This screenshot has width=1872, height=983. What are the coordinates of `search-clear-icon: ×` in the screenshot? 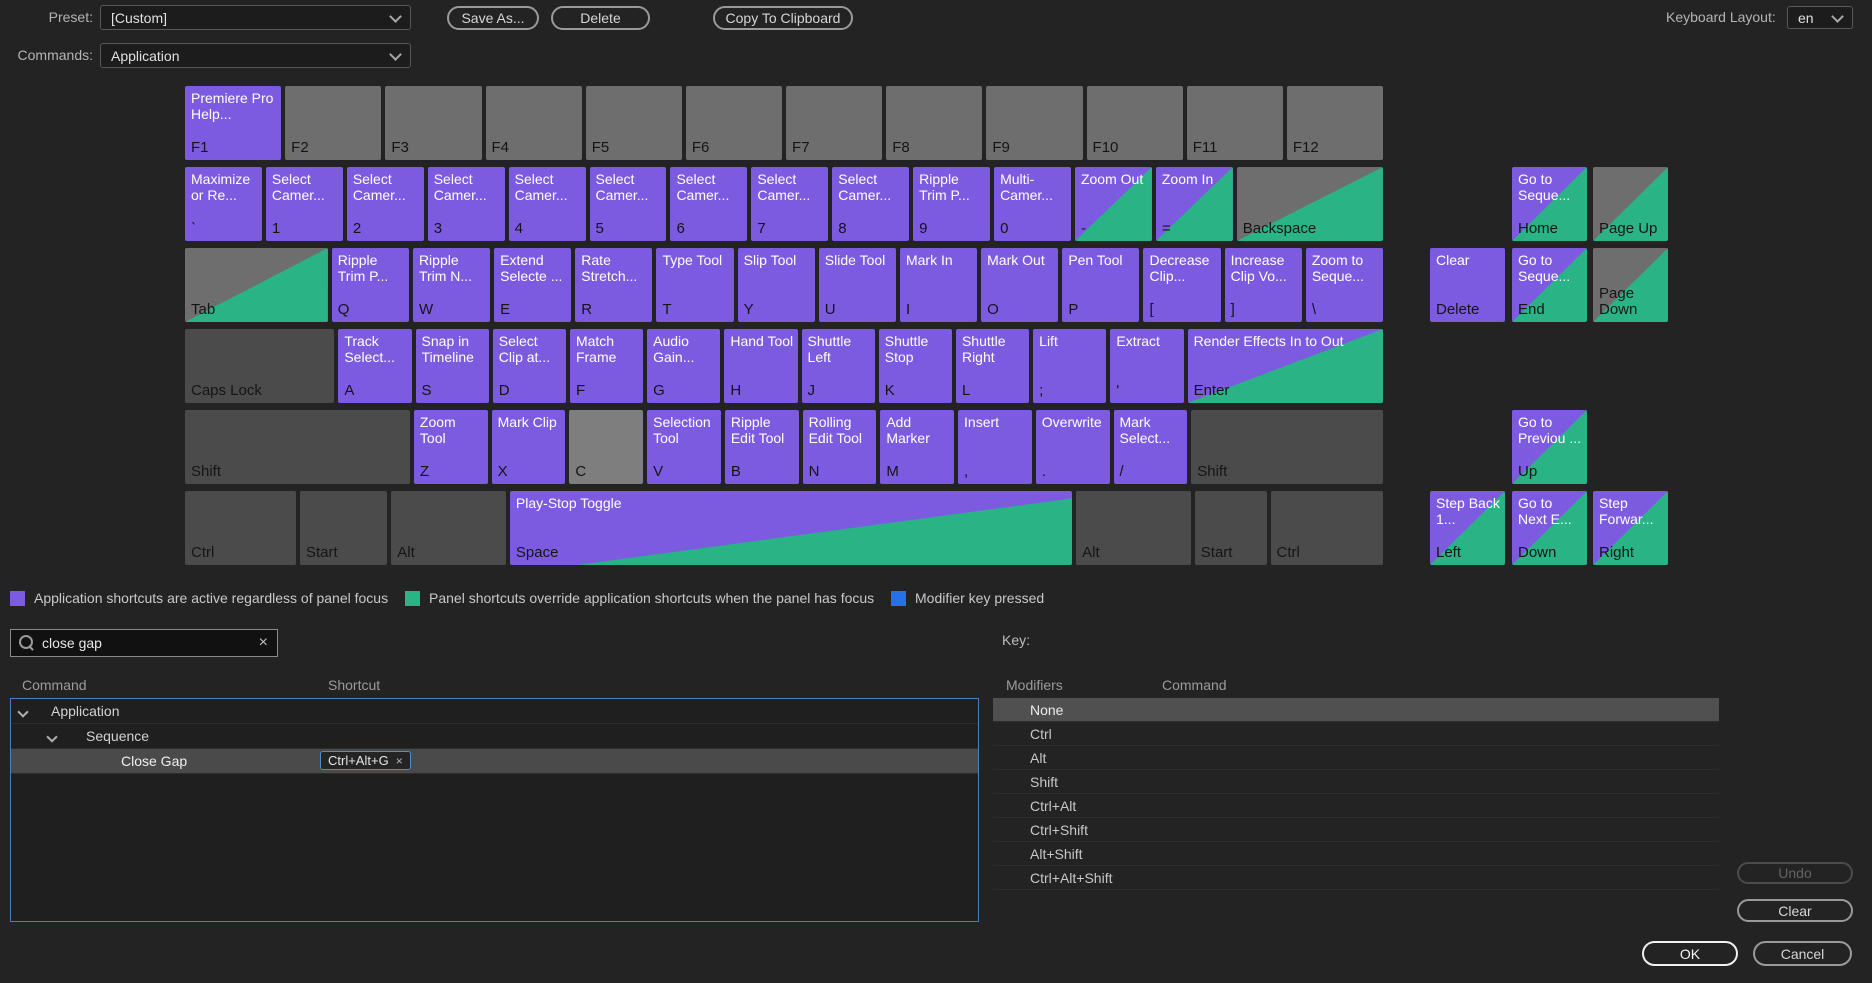 It's located at (263, 642).